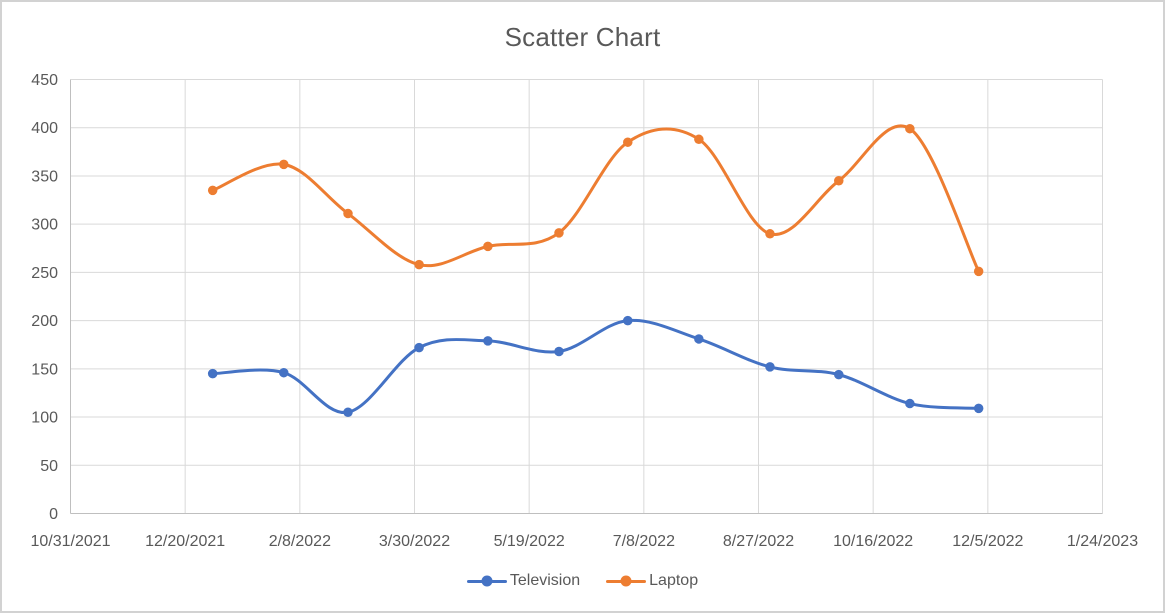  Describe the element at coordinates (596, 366) in the screenshot. I see `television-series-line` at that location.